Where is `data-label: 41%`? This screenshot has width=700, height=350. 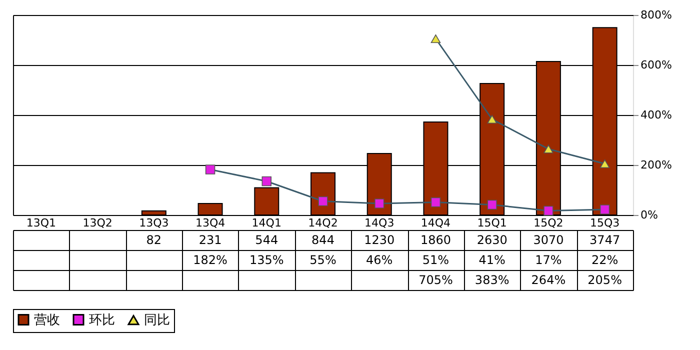 data-label: 41% is located at coordinates (492, 260).